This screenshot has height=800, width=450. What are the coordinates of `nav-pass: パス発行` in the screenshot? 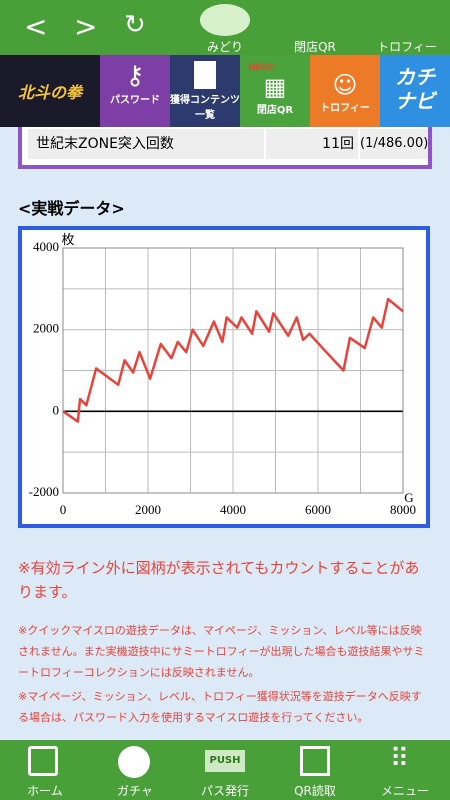 It's located at (225, 790).